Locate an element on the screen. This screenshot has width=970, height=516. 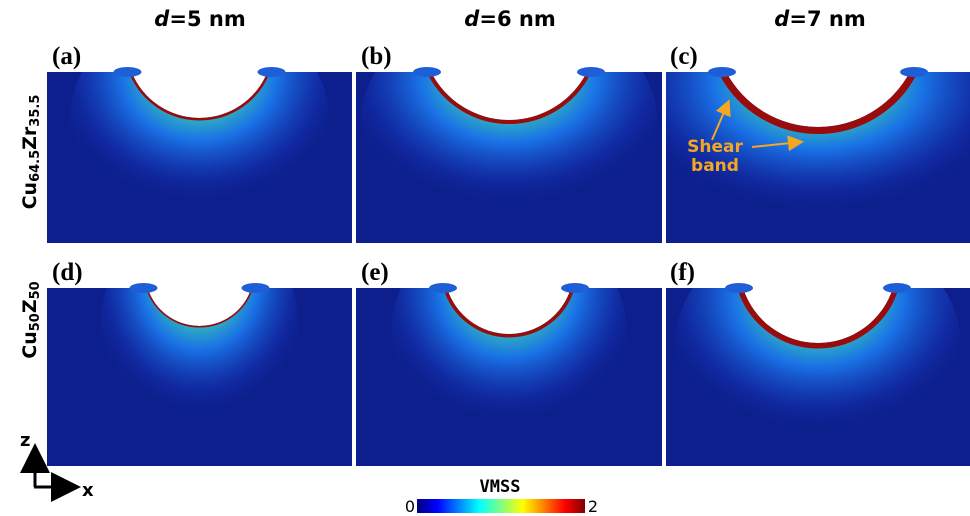
panel-label: (e) is located at coordinates (375, 272).